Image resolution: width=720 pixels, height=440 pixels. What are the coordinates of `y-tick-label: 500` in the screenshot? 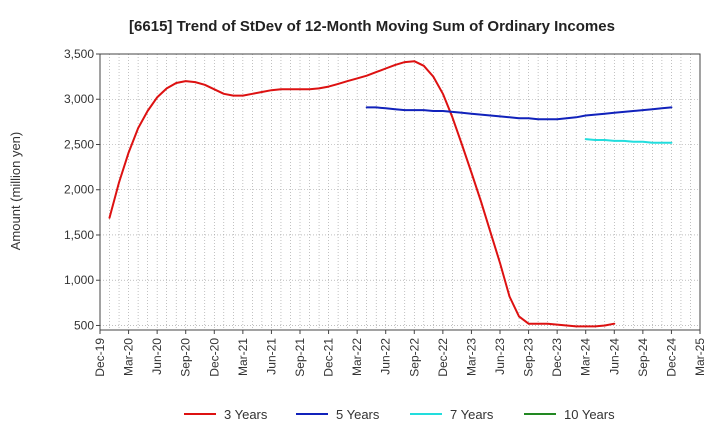 It's located at (84, 325).